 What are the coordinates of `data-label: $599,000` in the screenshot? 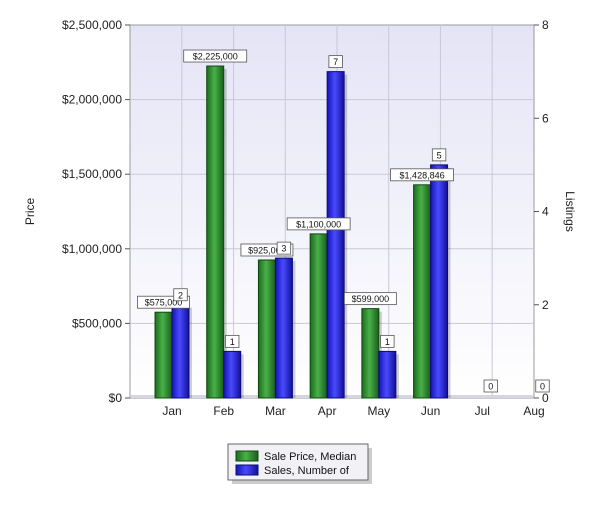 It's located at (371, 299).